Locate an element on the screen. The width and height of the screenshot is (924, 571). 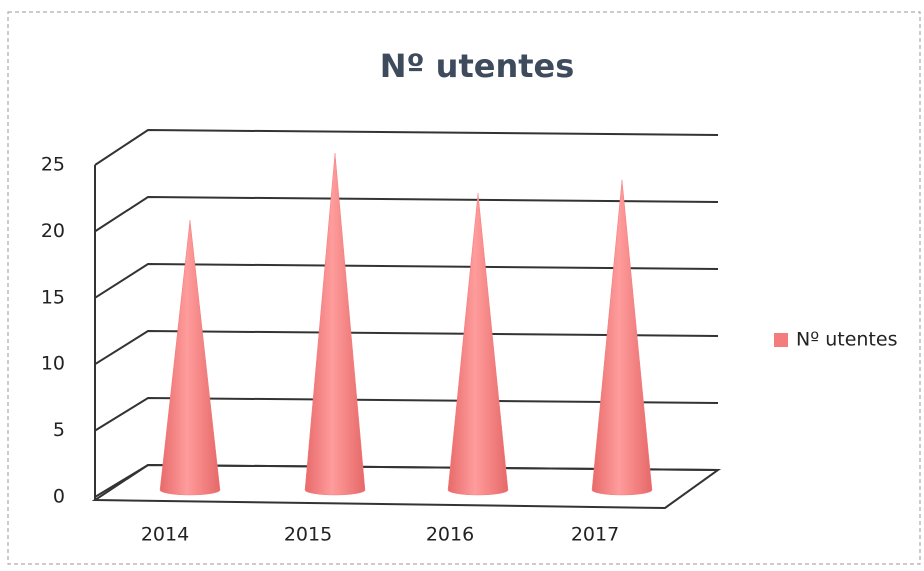
x-tick-label: 2014 is located at coordinates (165, 535).